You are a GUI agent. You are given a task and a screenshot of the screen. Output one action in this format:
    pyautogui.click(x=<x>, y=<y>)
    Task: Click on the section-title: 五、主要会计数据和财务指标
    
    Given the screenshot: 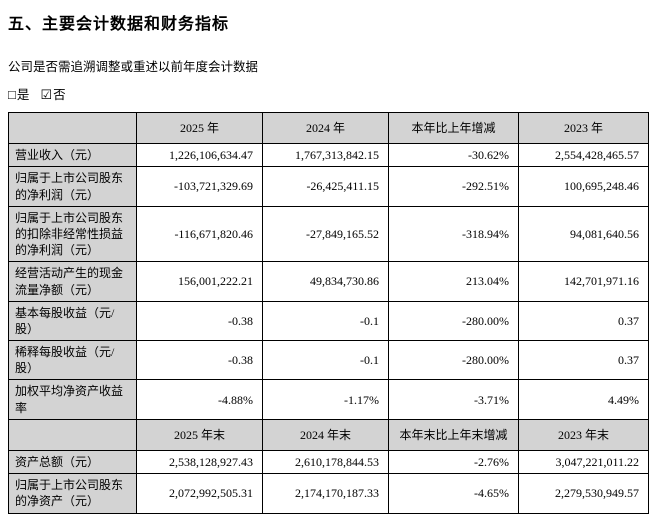 What is the action you would take?
    pyautogui.click(x=119, y=24)
    